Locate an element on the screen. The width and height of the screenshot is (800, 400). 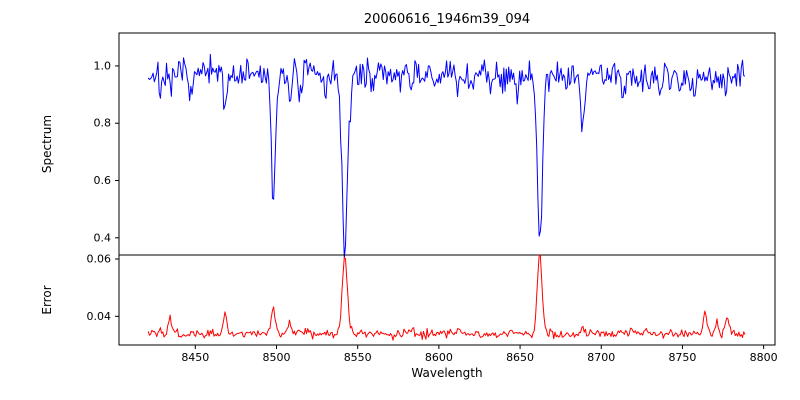
x-tick-label: 8750 is located at coordinates (682, 357).